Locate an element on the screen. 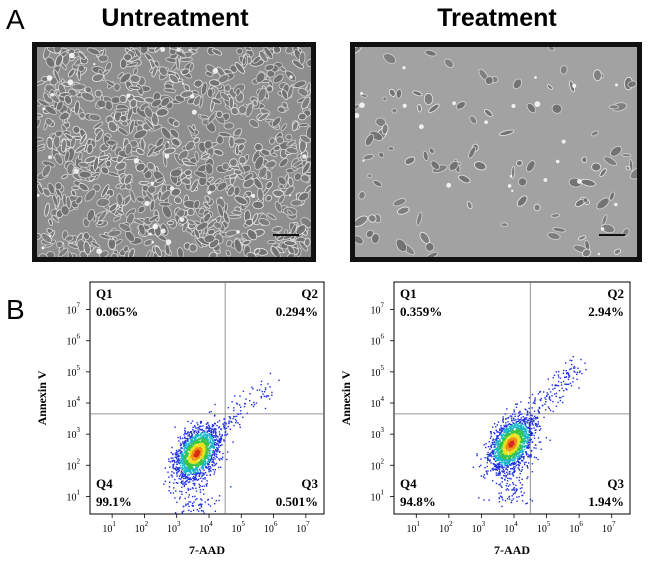 This screenshot has height=561, width=650. quadrant-percent-q4: 94.8% is located at coordinates (418, 501).